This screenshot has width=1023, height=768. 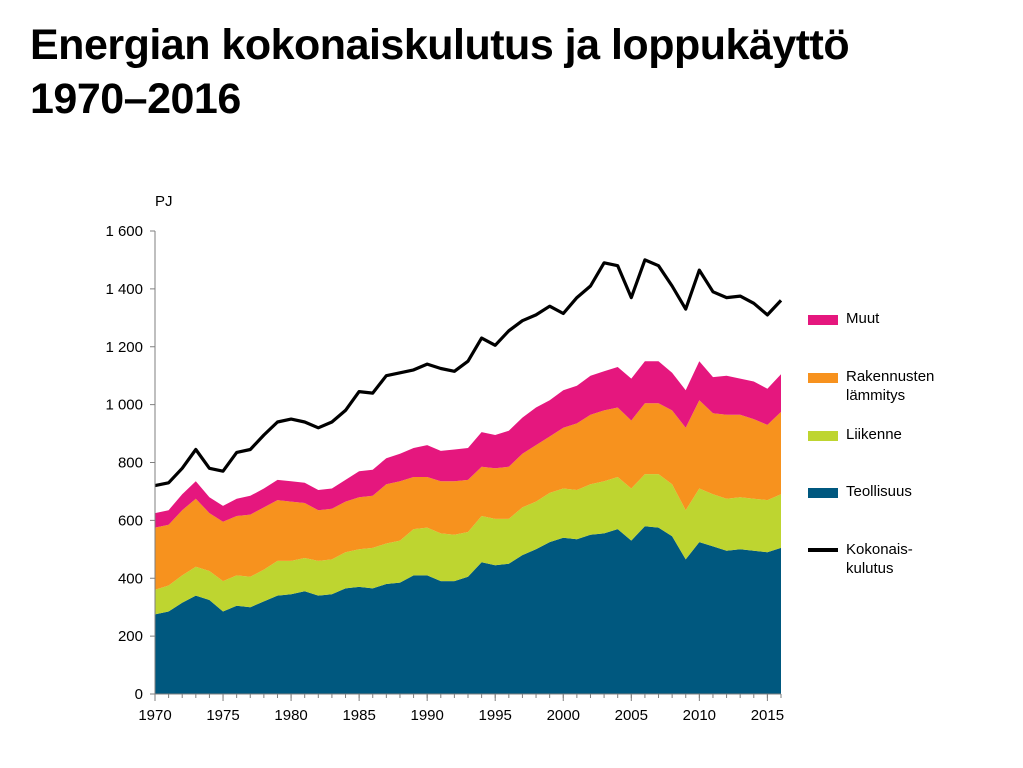 I want to click on y-tick-label: 1 600, so click(x=124, y=231).